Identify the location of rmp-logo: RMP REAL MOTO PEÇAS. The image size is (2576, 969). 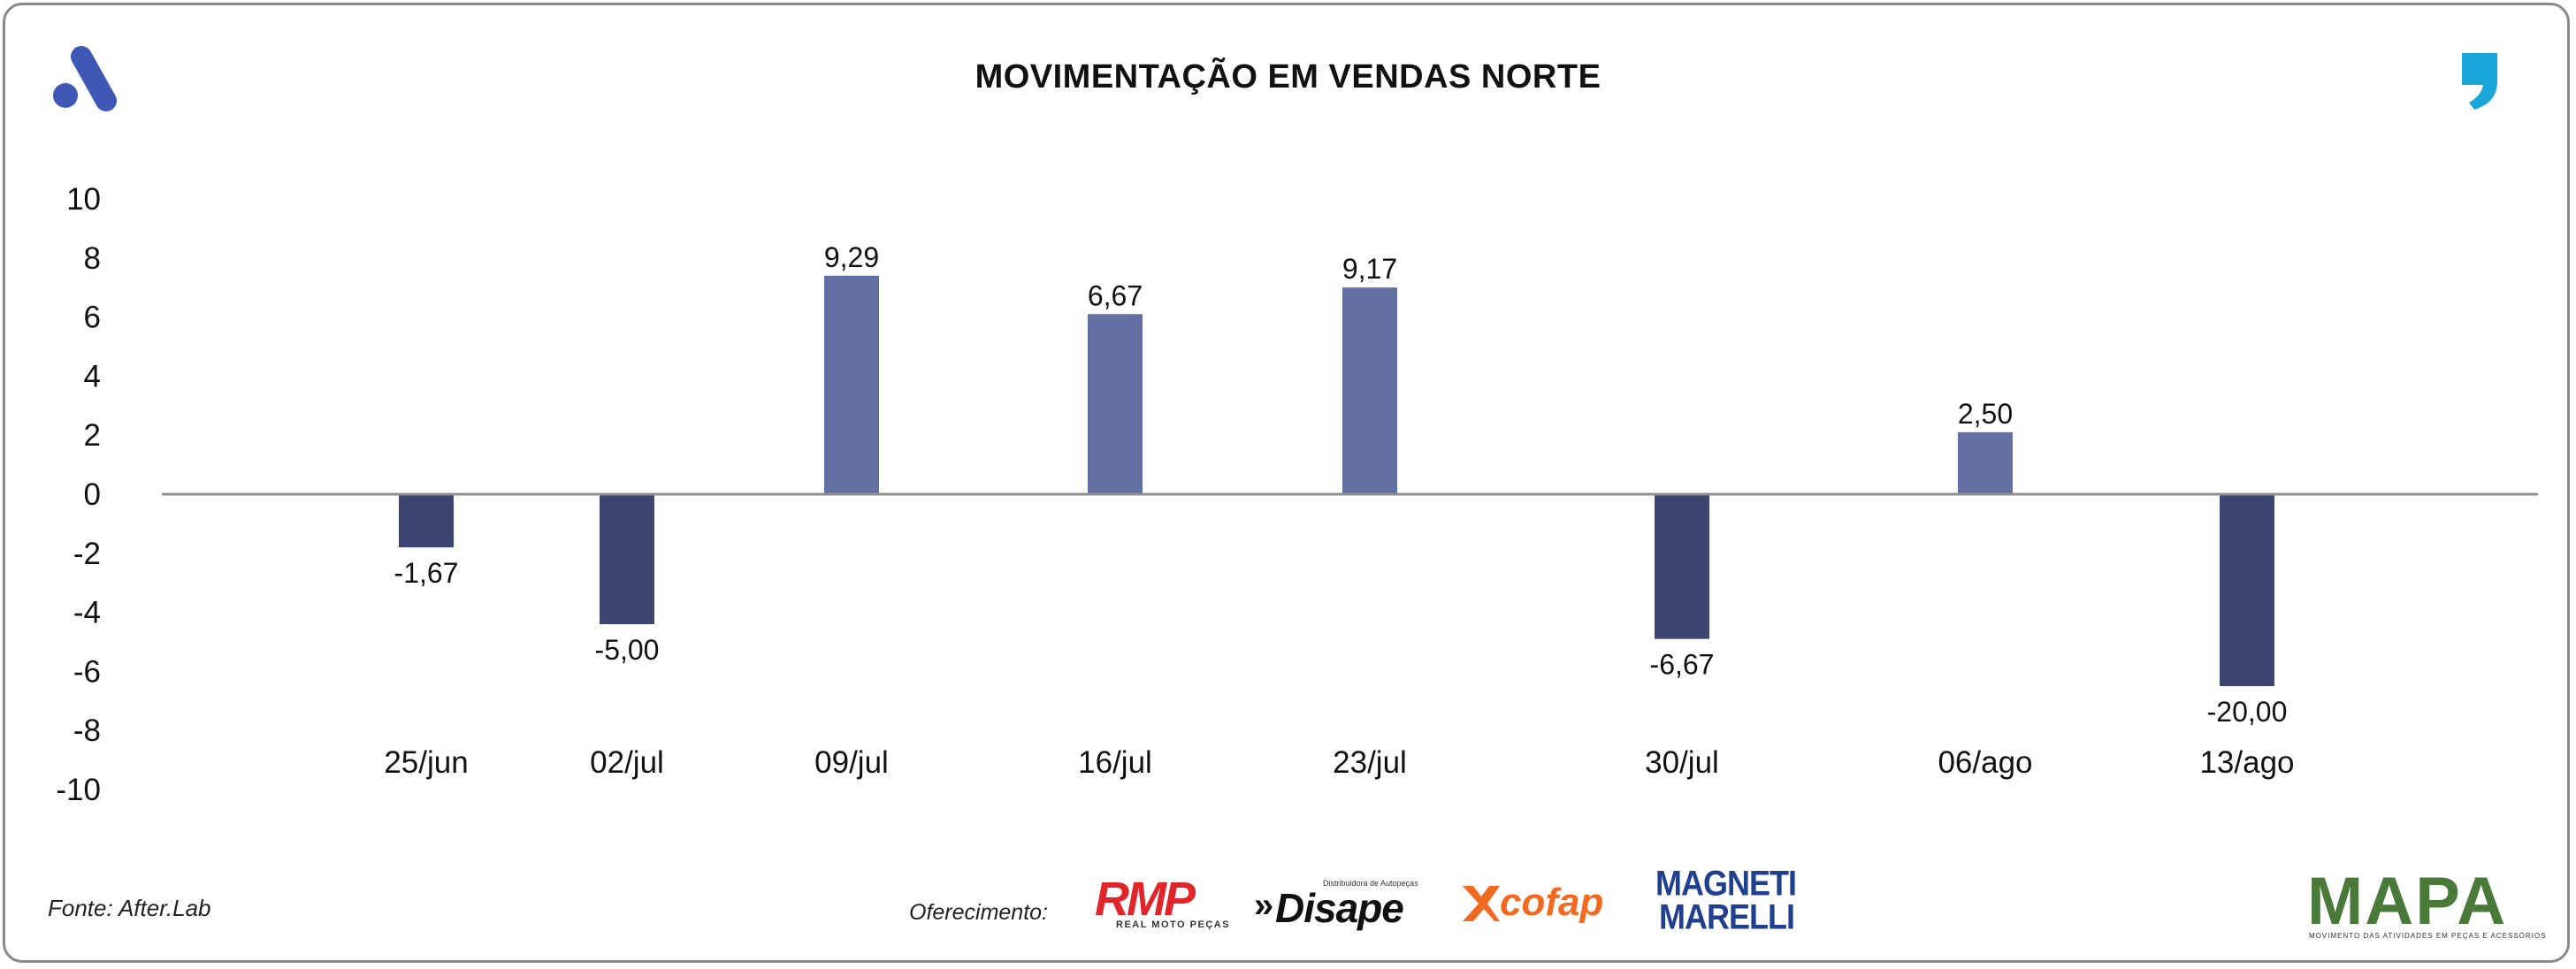
(1163, 903).